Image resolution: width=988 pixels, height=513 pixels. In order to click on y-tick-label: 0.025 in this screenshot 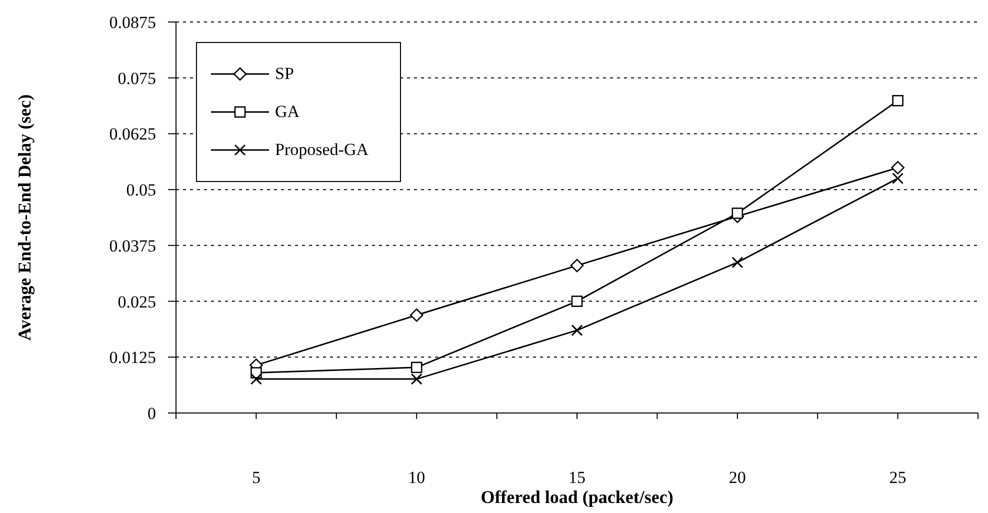, I will do `click(137, 302)`.